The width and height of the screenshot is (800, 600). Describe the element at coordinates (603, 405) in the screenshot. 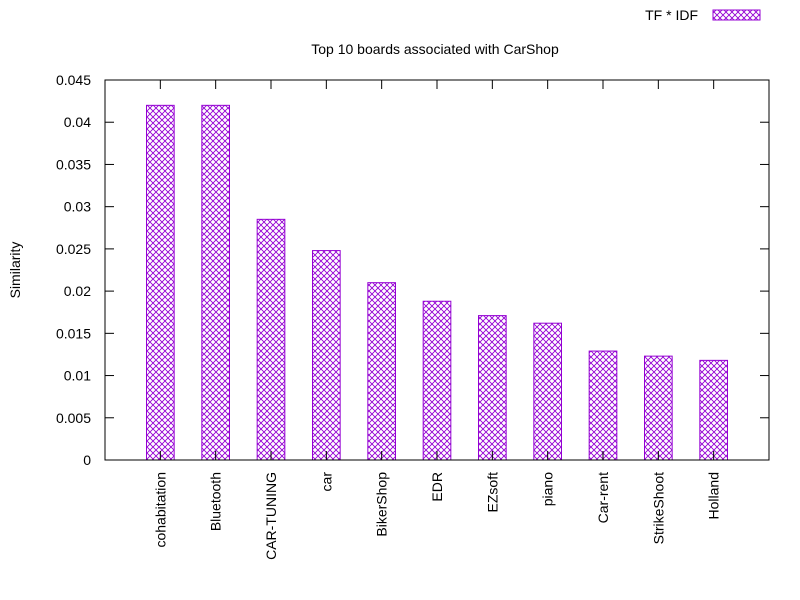

I see `bar-car-rent` at that location.